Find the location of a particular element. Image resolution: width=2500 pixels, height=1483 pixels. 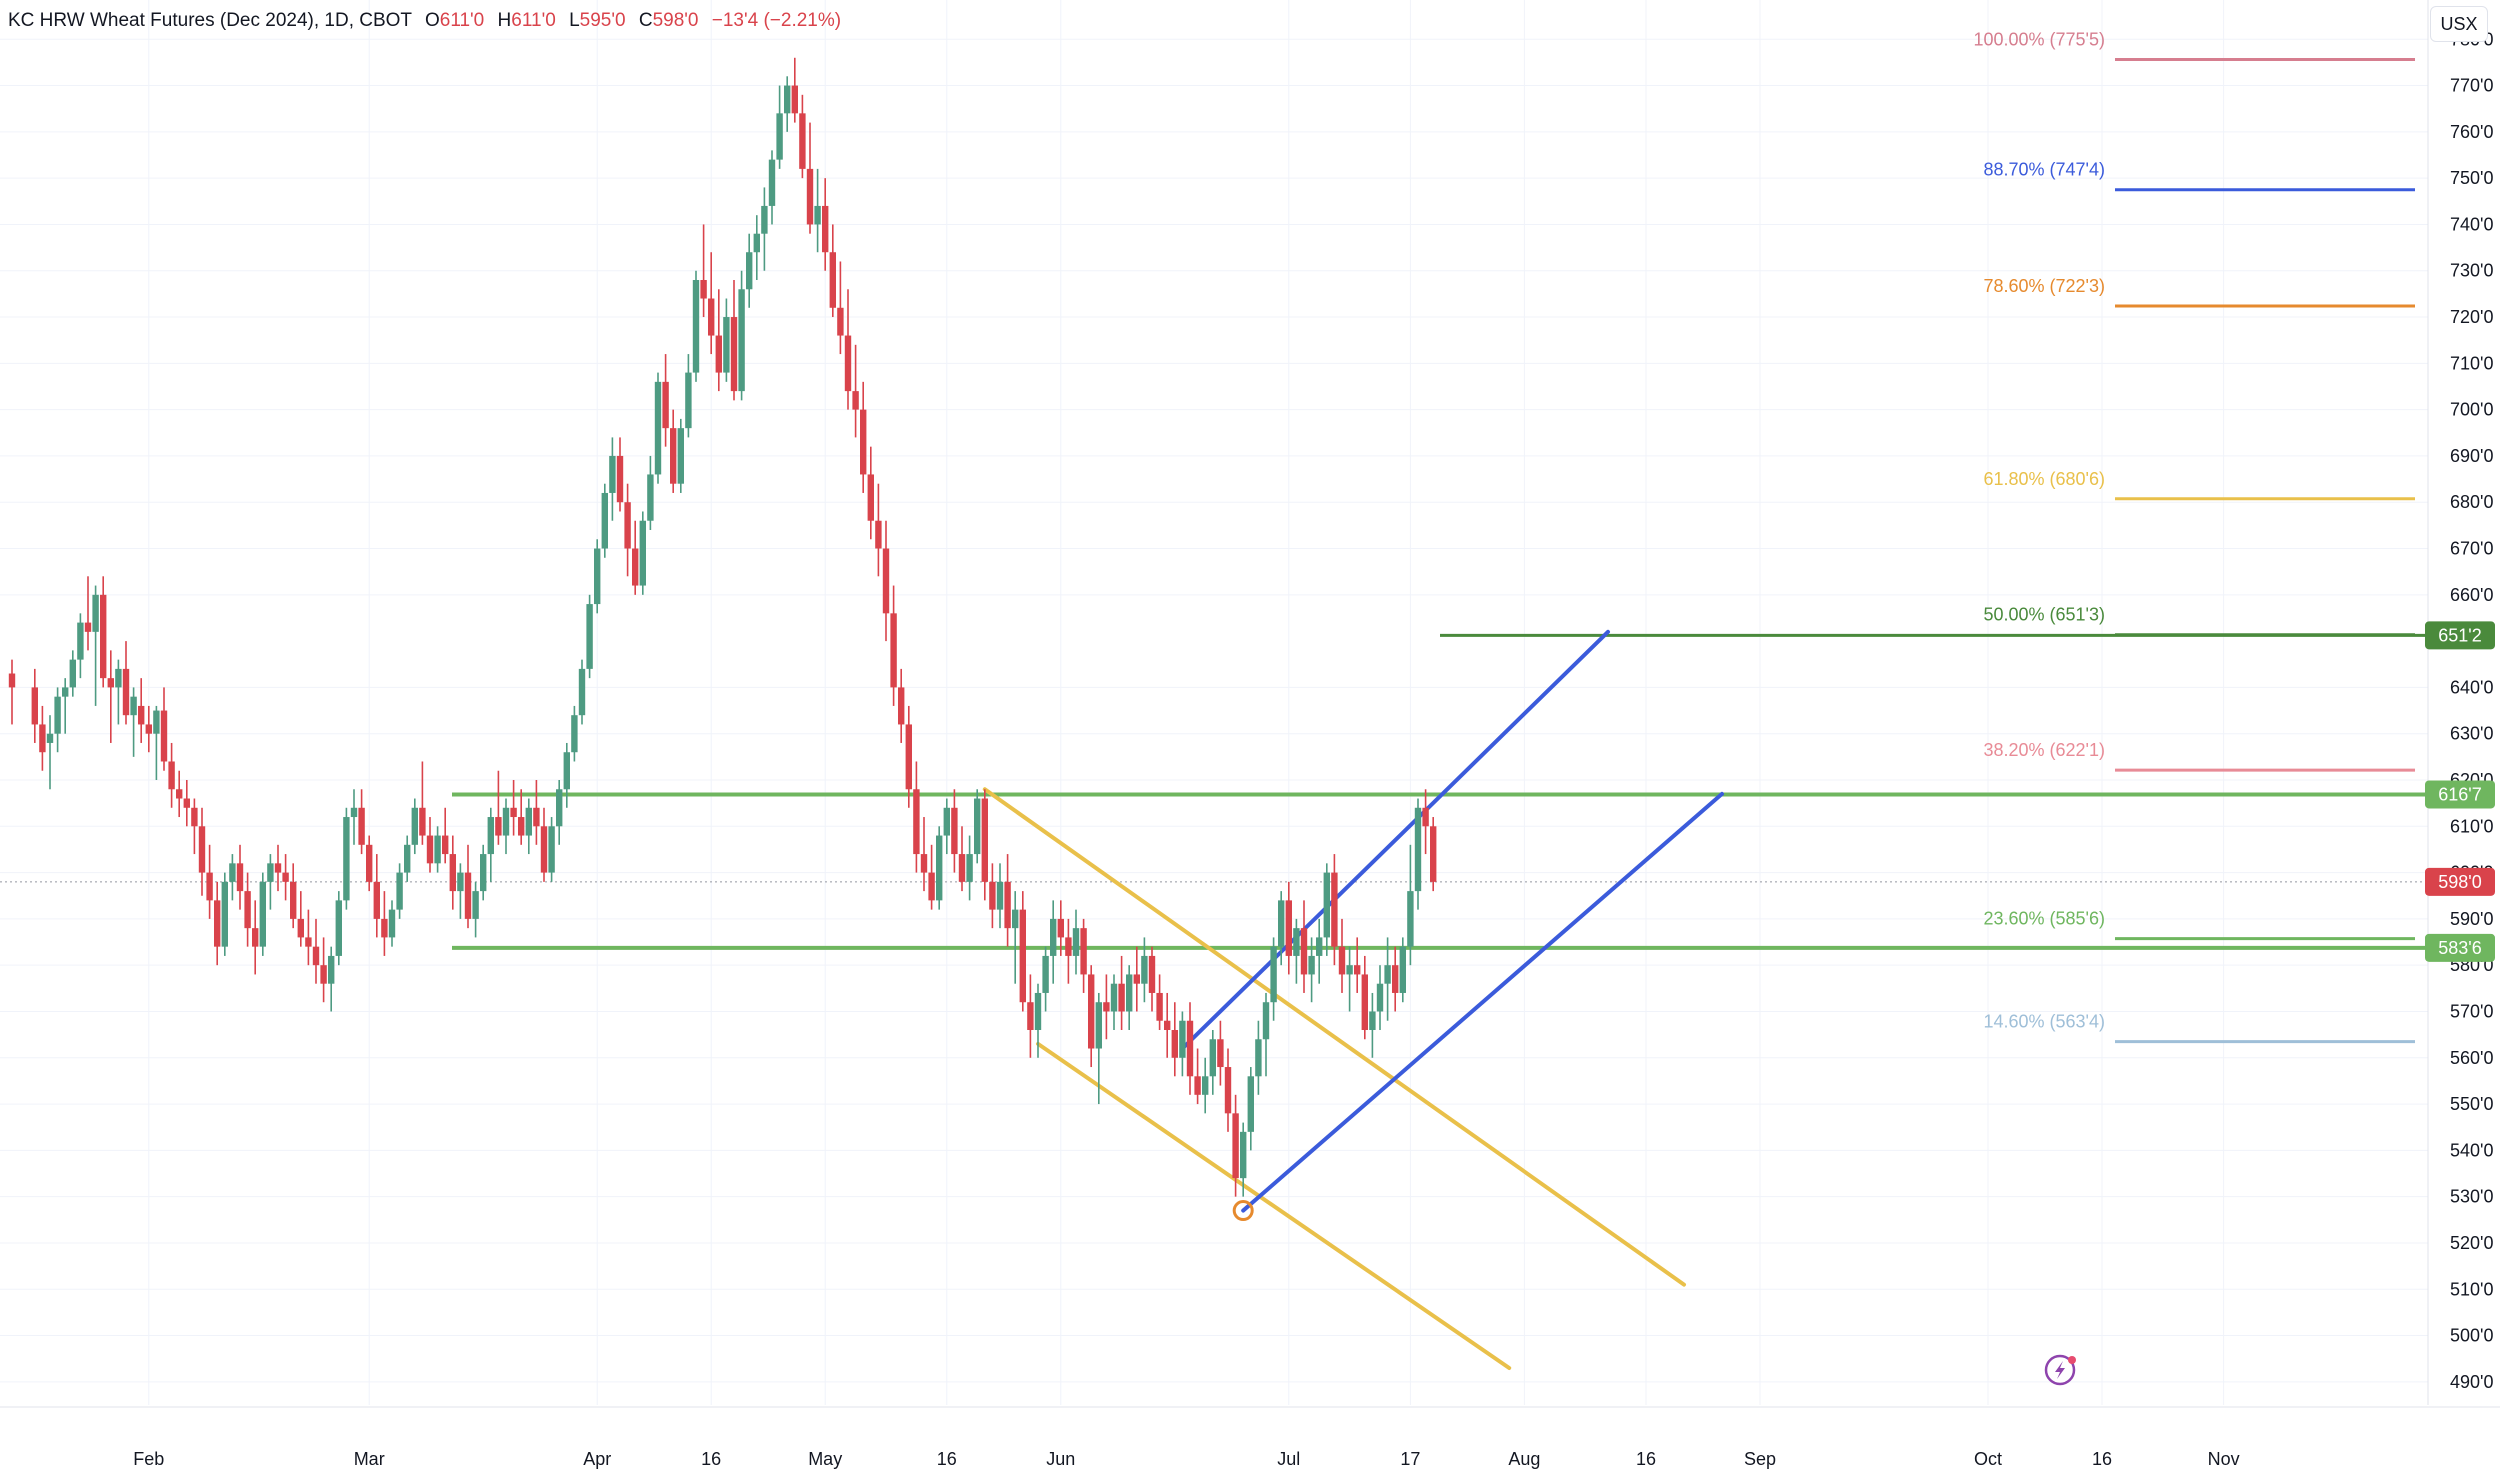

price-tick-label: 770'0 is located at coordinates (2471, 86).